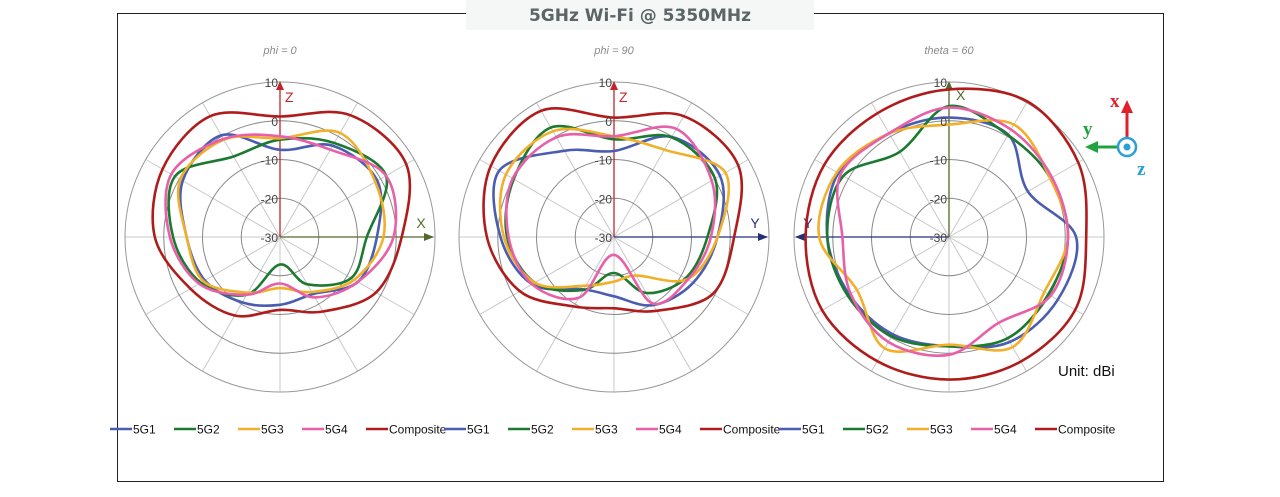 This screenshot has width=1280, height=497. I want to click on chart-title: 5GHz Wi-Fi @ 5350MHz, so click(640, 16).